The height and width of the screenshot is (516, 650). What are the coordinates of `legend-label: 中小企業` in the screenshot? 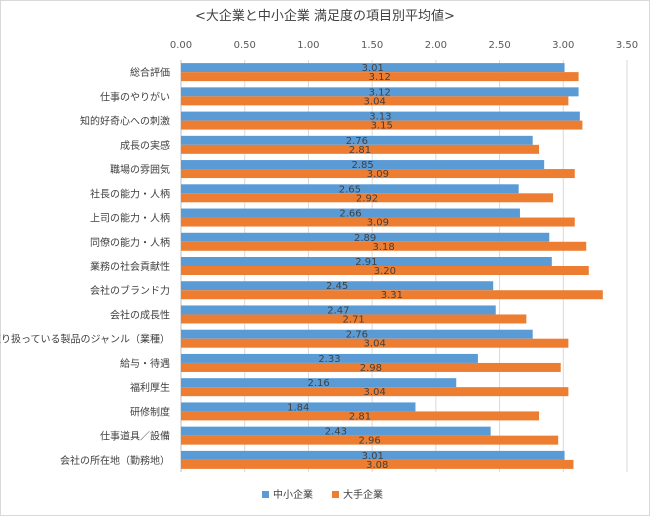 It's located at (293, 494).